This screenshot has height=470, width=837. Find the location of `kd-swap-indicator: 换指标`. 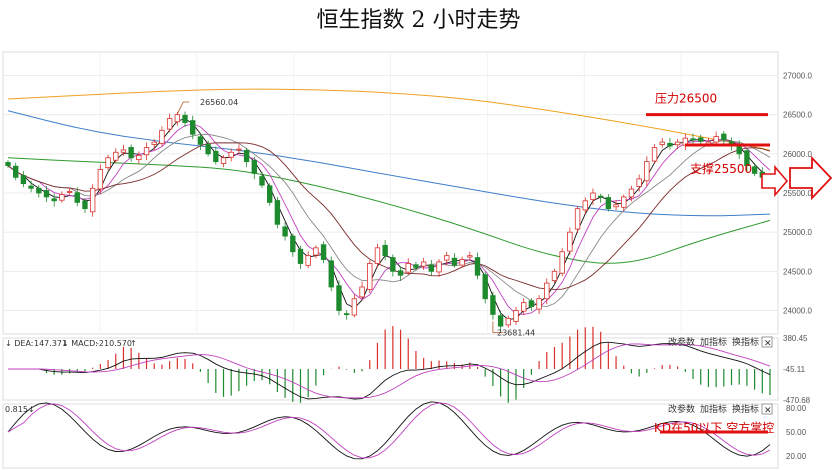

kd-swap-indicator: 换指标 is located at coordinates (745, 409).